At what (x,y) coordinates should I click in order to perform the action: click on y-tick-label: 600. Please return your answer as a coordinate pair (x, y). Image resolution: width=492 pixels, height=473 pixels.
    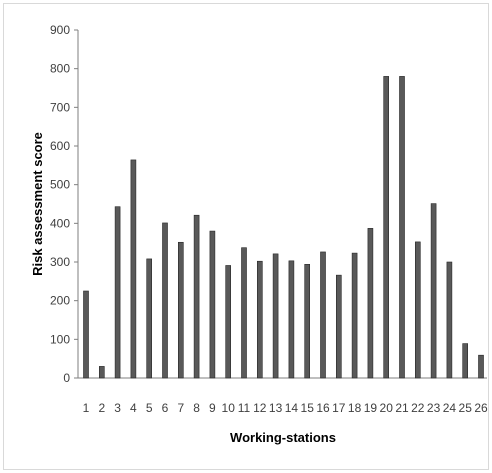
    Looking at the image, I should click on (60, 146).